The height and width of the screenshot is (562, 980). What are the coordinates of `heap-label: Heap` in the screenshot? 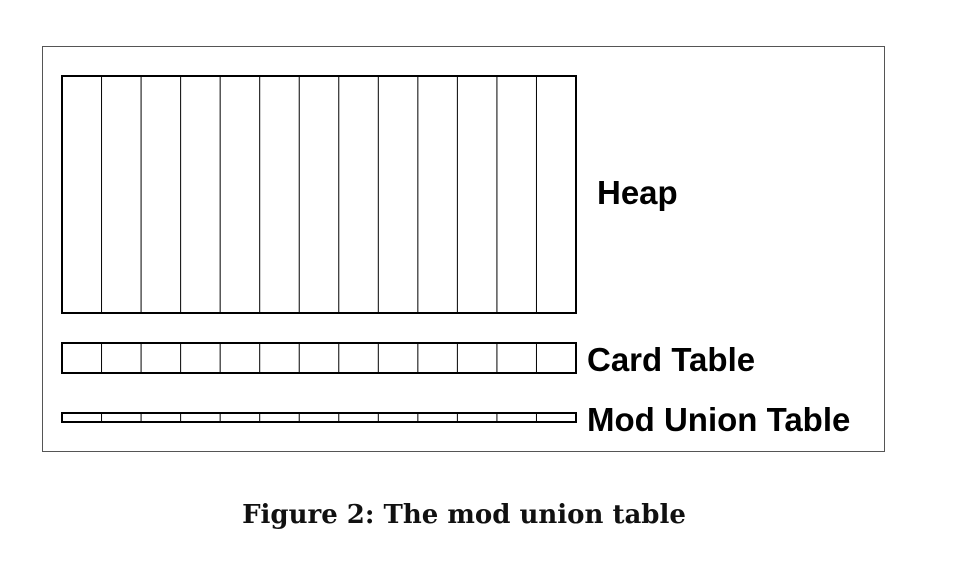 It's located at (637, 192).